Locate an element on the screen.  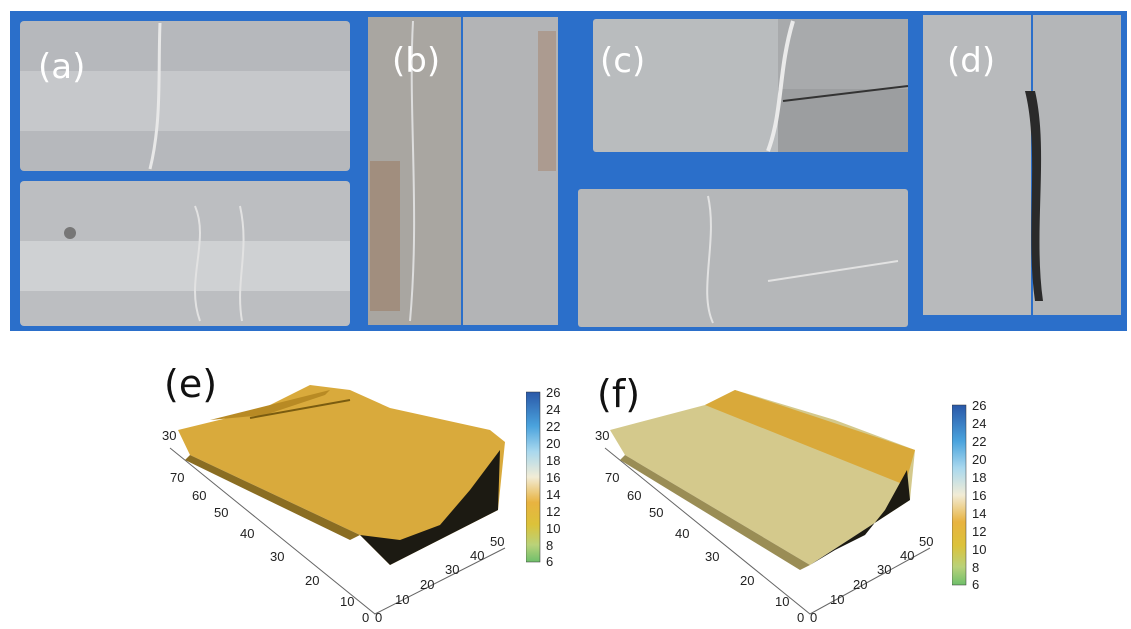
colorbar-e-graphic: 26 24 22 20 18 16 14 12 10 8 6 is located at coordinates (556, 478).